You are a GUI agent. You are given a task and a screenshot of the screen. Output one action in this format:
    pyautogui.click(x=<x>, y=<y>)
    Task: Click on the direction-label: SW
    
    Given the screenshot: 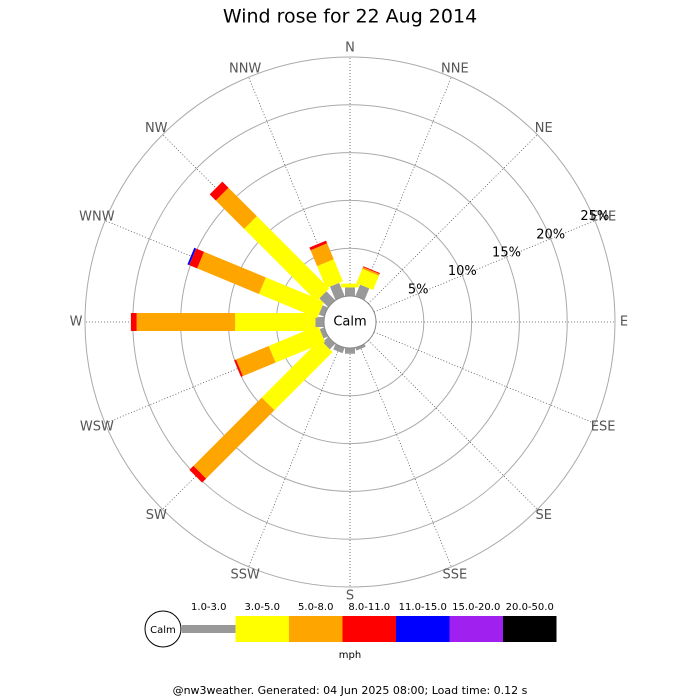 What is the action you would take?
    pyautogui.click(x=156, y=515)
    